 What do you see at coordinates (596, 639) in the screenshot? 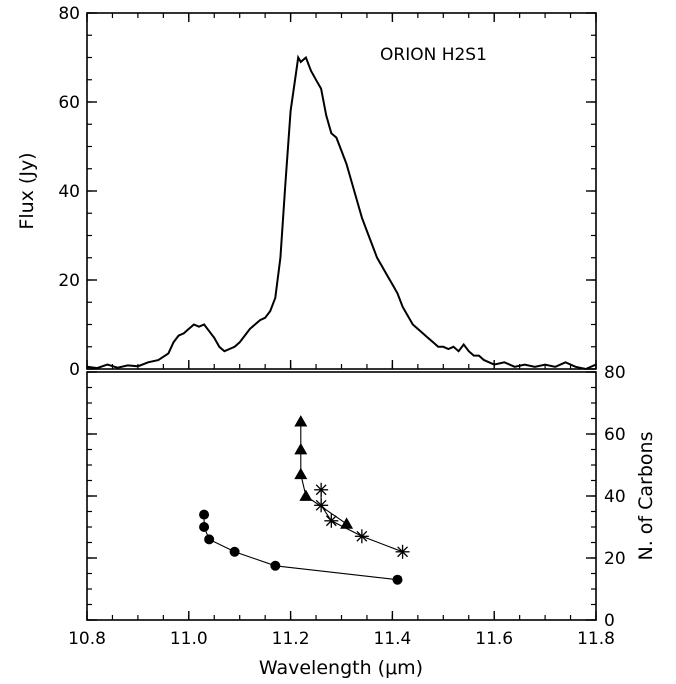
I see `x-tick-label: 11.8` at bounding box center [596, 639].